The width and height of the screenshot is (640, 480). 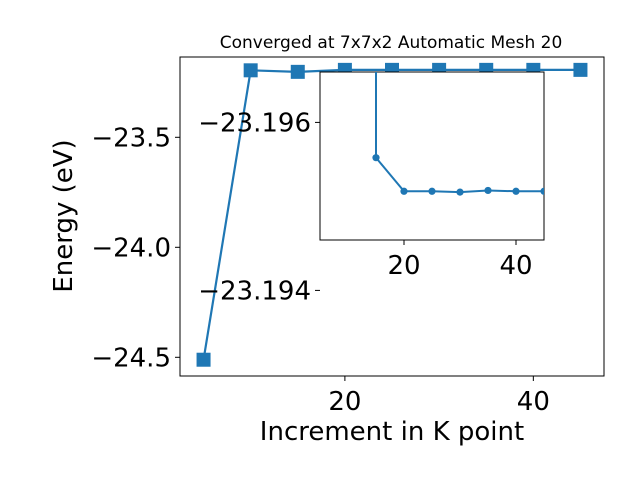 I want to click on inset-series-line, so click(x=459, y=133).